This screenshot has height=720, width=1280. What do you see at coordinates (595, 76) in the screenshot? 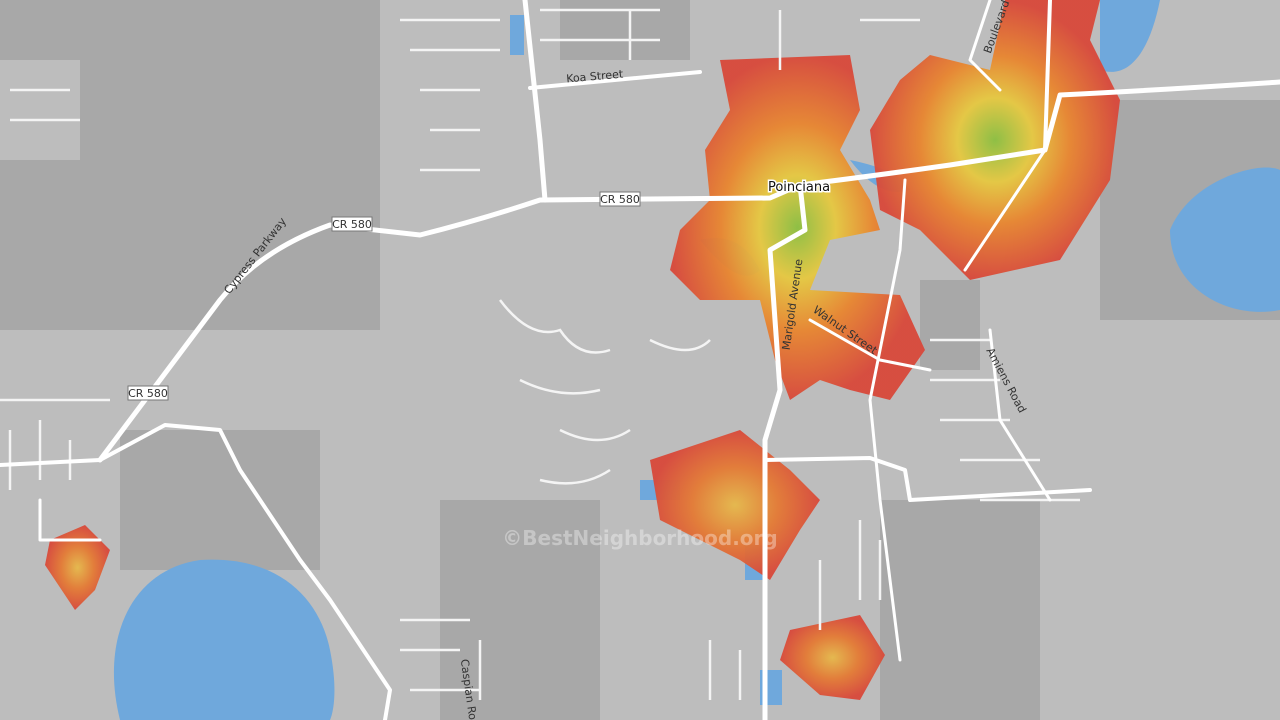
I see `road-label: Koa Street` at bounding box center [595, 76].